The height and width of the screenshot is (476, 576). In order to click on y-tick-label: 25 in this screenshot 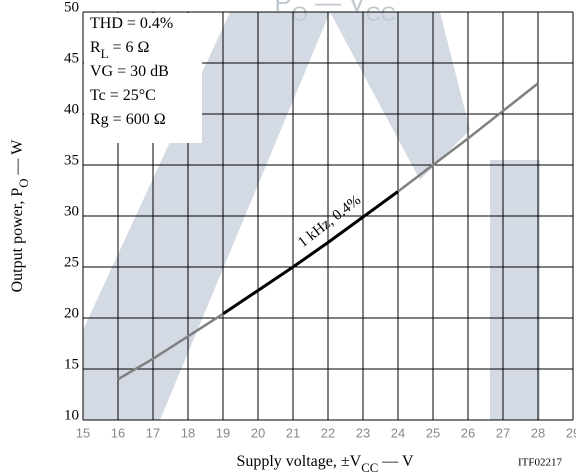, I will do `click(71, 262)`.